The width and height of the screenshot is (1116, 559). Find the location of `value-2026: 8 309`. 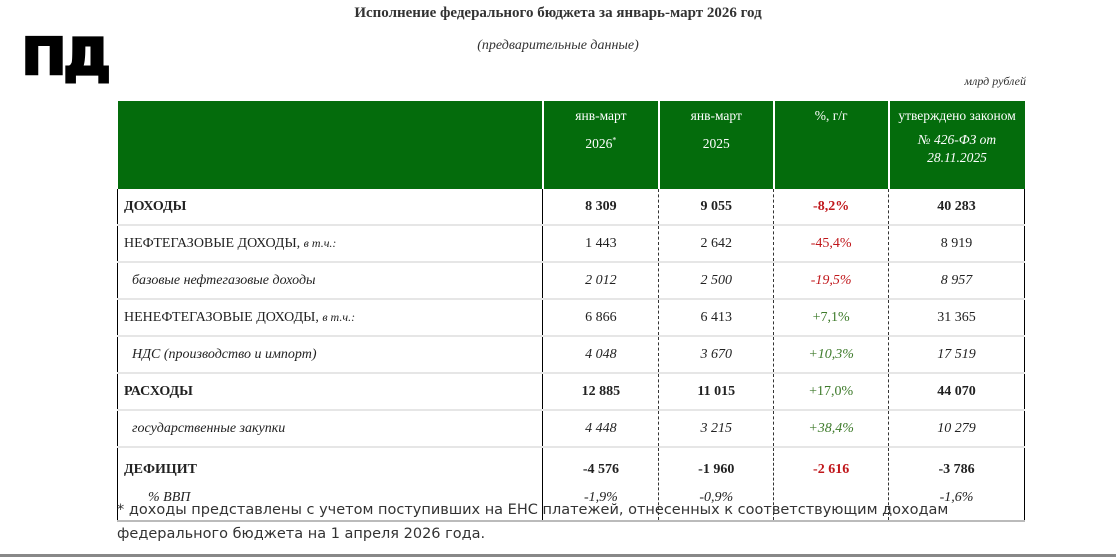

value-2026: 8 309 is located at coordinates (600, 207).